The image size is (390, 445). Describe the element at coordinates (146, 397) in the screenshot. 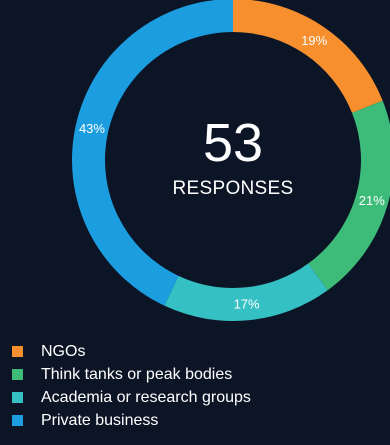

I see `legend-label-2: Academia or research groups` at that location.